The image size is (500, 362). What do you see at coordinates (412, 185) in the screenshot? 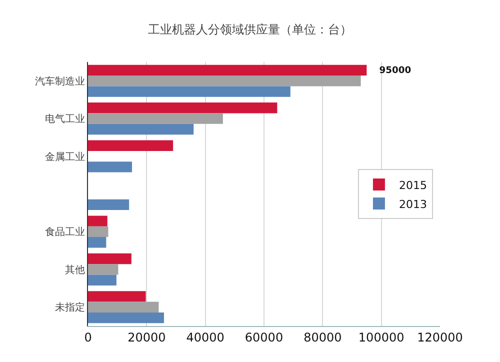
I see `legend-label: 2015` at bounding box center [412, 185].